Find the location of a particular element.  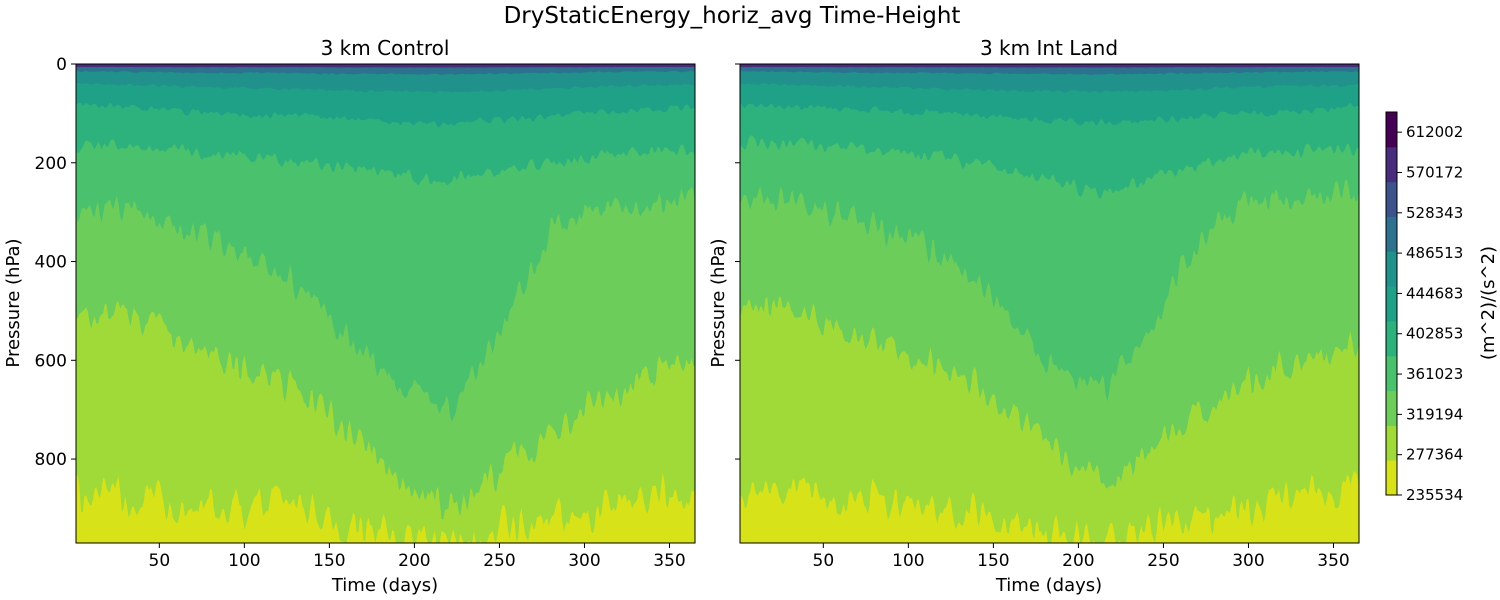

colorbar-tick-label: 612002 is located at coordinates (1434, 132).